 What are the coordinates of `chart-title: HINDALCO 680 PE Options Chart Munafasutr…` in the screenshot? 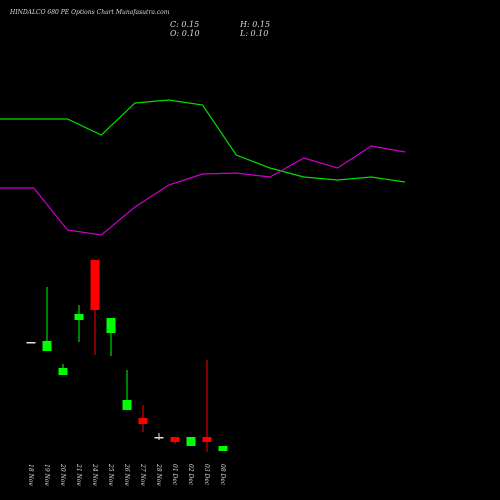 It's located at (89, 12).